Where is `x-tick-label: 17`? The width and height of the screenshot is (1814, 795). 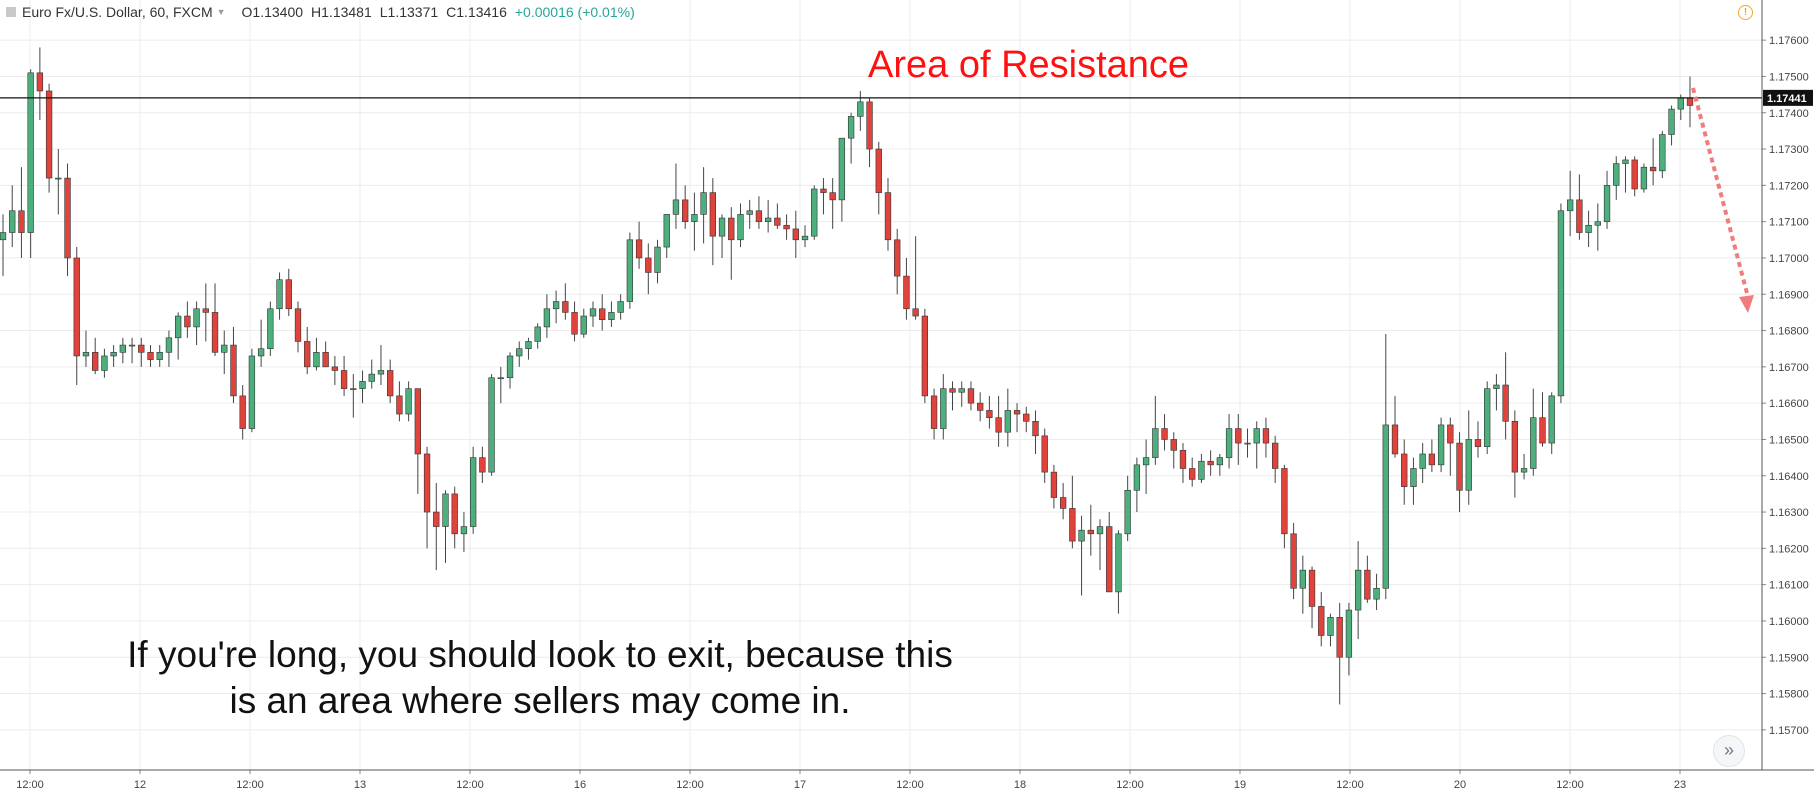 x-tick-label: 17 is located at coordinates (800, 785).